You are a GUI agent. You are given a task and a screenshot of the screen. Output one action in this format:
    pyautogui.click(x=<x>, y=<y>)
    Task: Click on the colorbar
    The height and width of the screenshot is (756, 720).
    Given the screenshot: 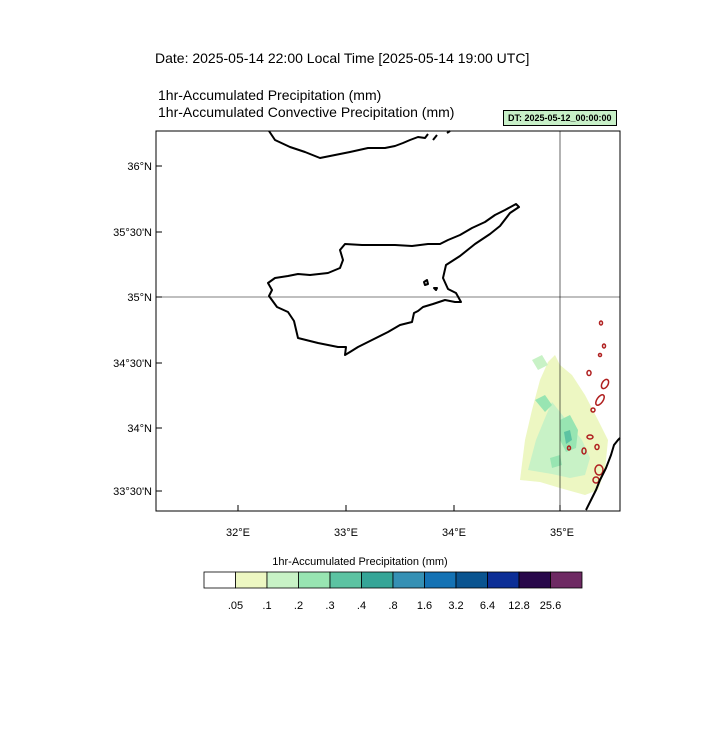 What is the action you would take?
    pyautogui.click(x=393, y=580)
    